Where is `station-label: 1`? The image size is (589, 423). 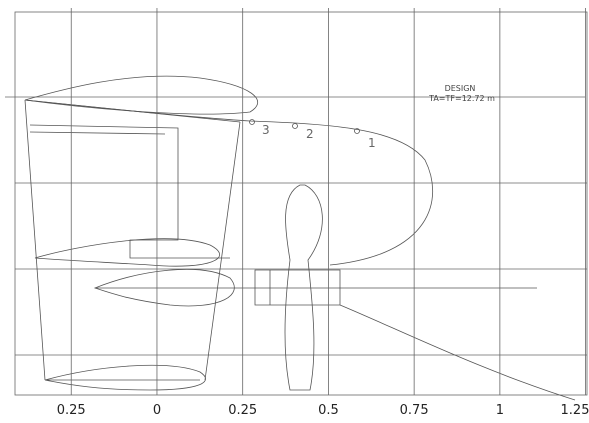
station-label: 1 is located at coordinates (372, 143).